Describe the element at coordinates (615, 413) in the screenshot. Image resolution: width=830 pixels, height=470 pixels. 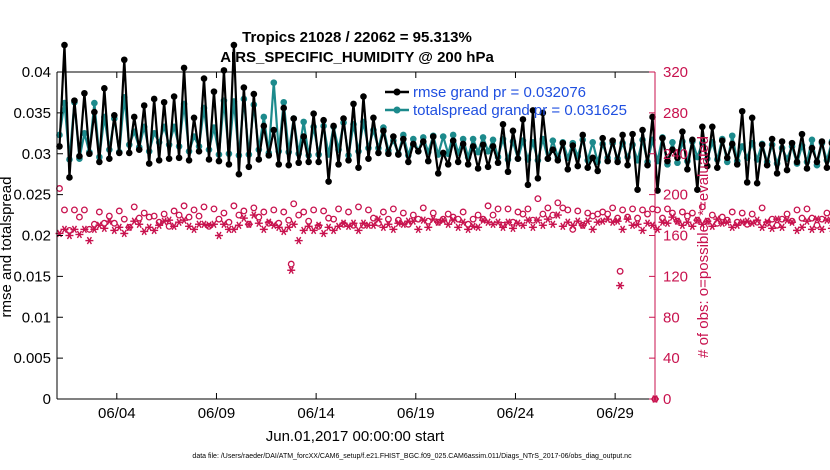
I see `x-tick-label: 06/29` at that location.